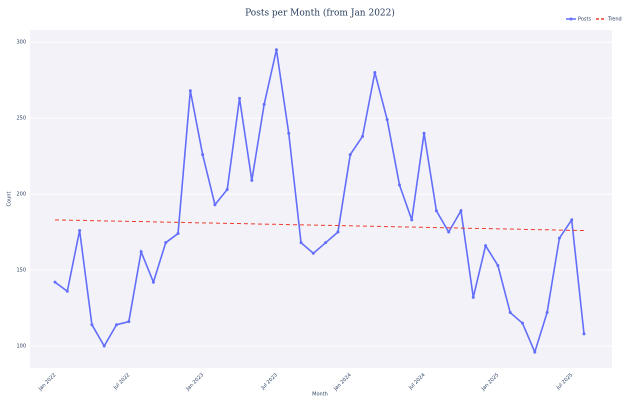  Describe the element at coordinates (121, 381) in the screenshot. I see `x-tick-label: Jul 2022` at that location.